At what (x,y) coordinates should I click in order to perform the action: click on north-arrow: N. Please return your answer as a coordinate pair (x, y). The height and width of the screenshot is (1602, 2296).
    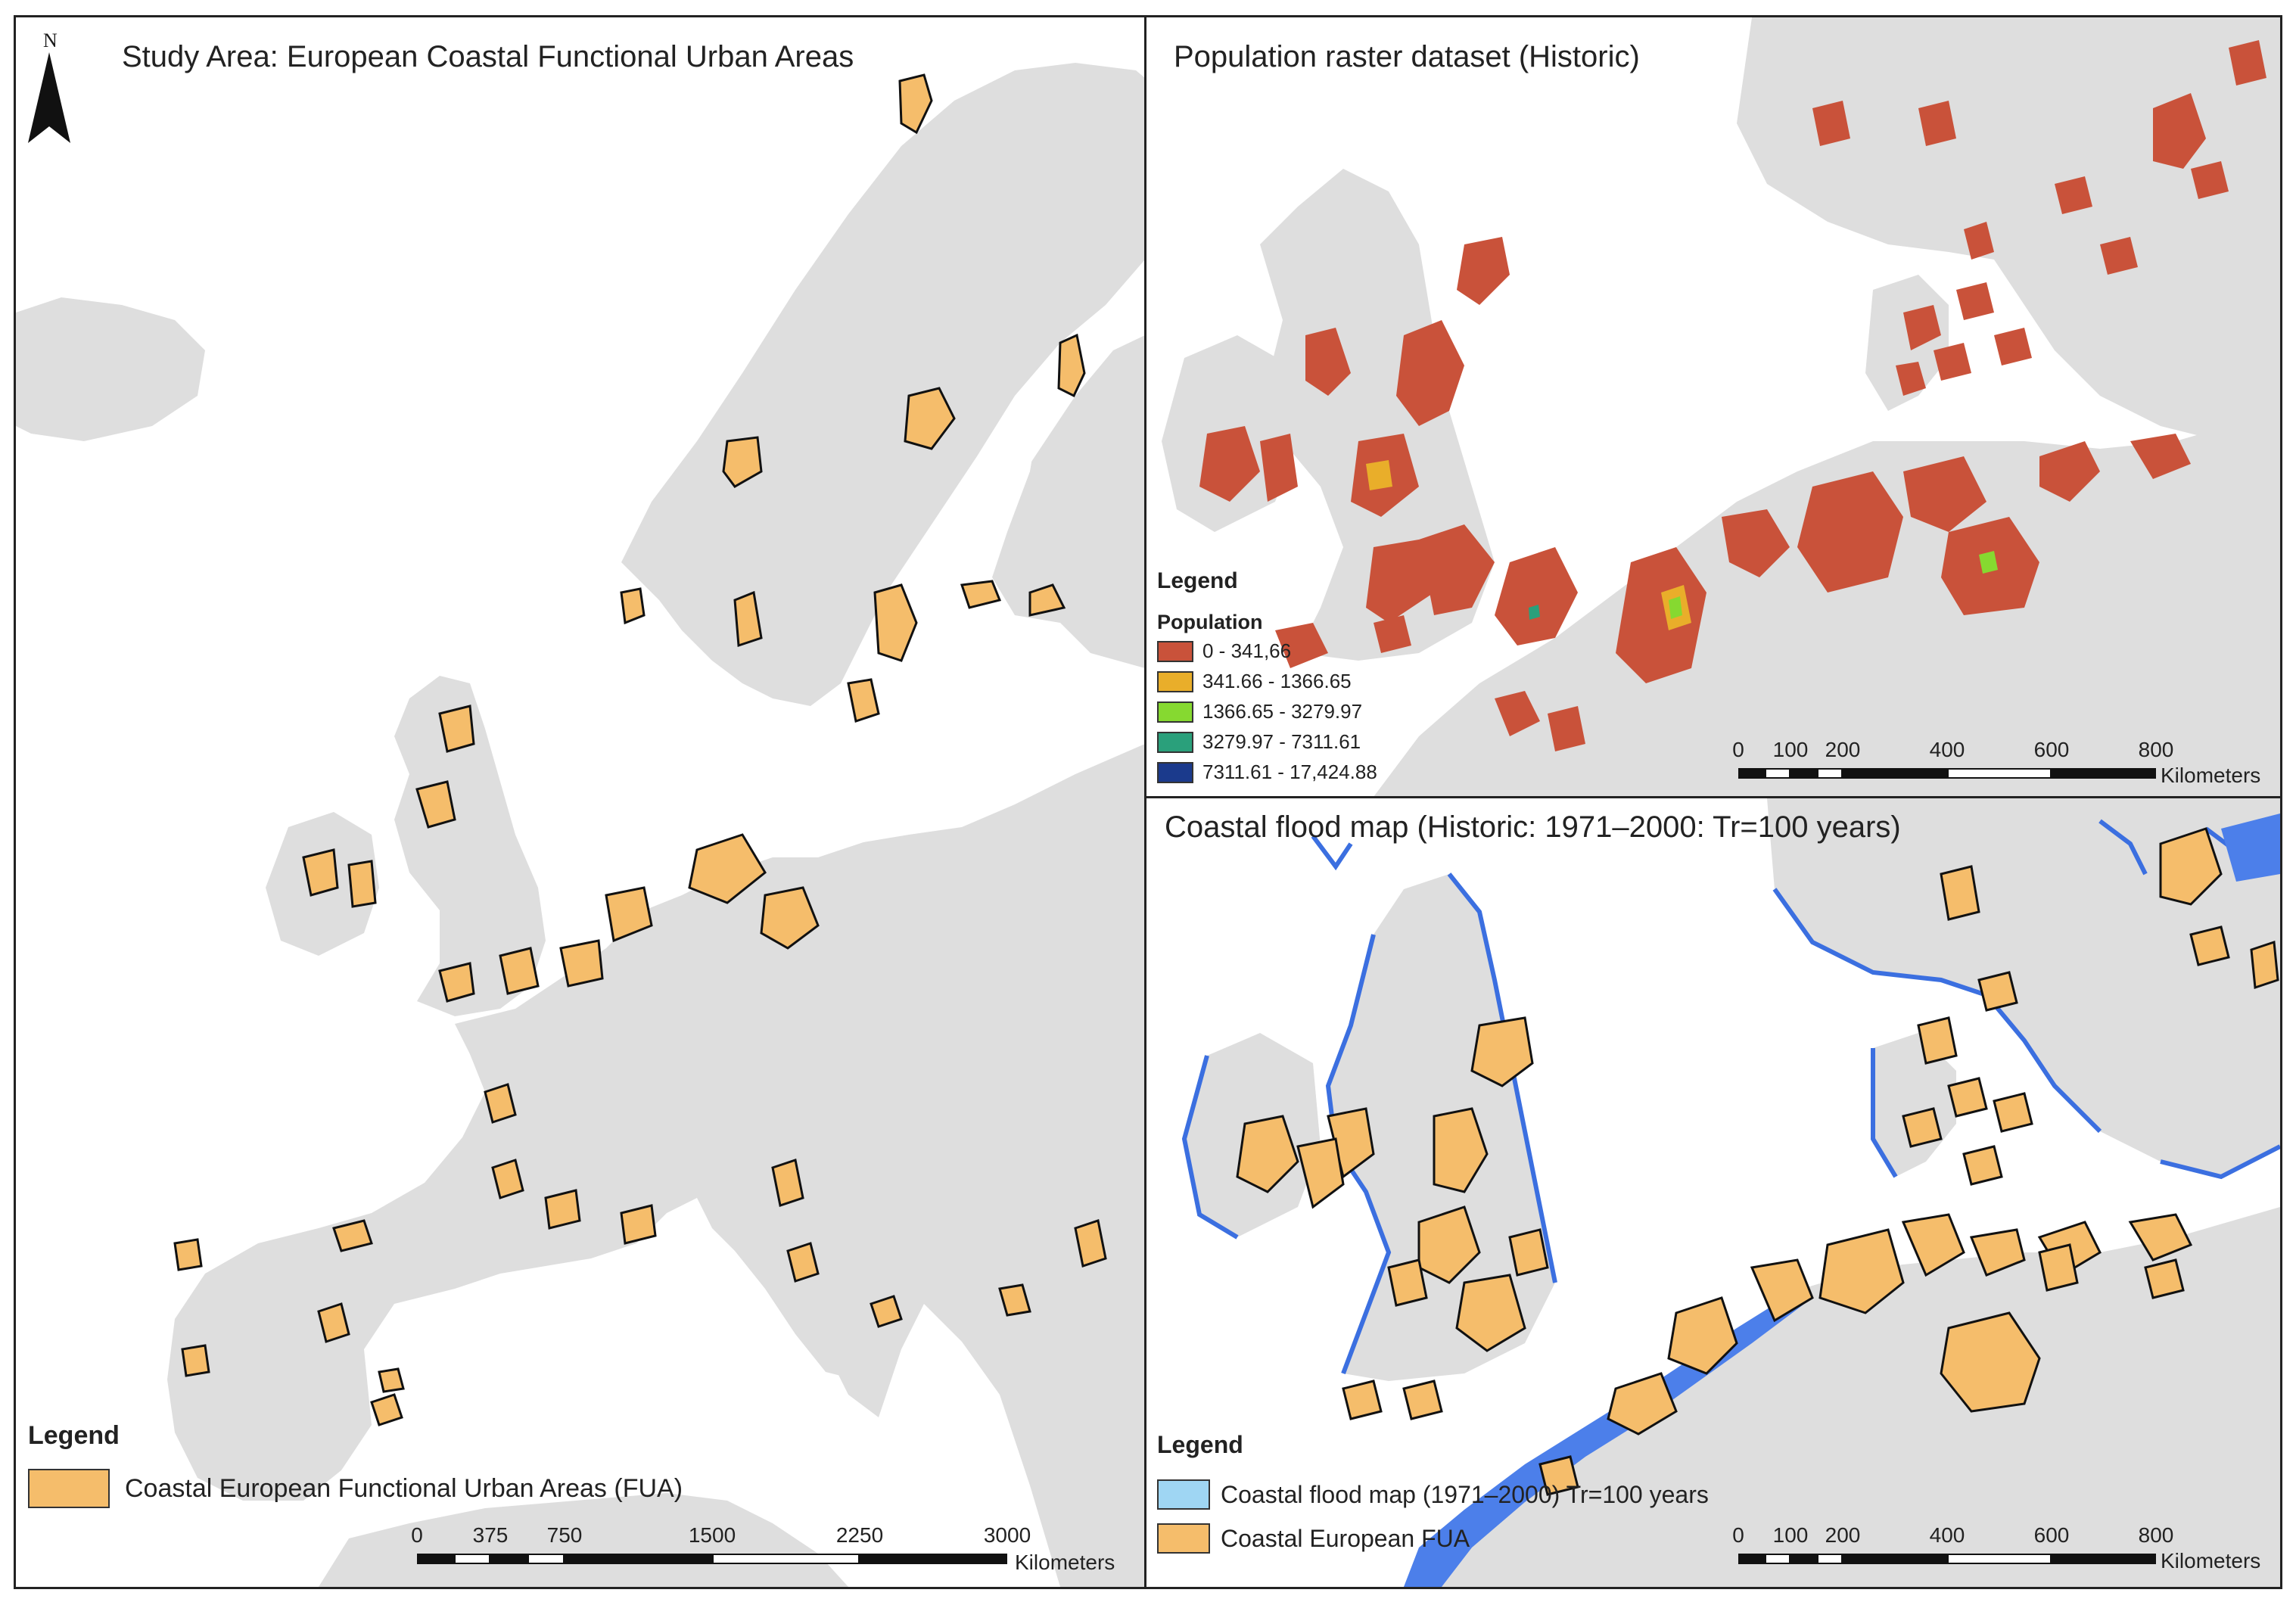
    Looking at the image, I should click on (49, 86).